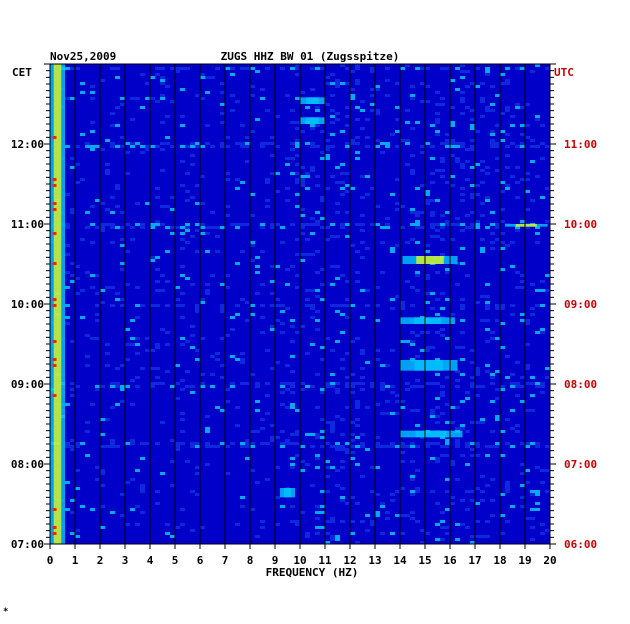 The width and height of the screenshot is (630, 624). What do you see at coordinates (275, 560) in the screenshot?
I see `x-tick-label: 9` at bounding box center [275, 560].